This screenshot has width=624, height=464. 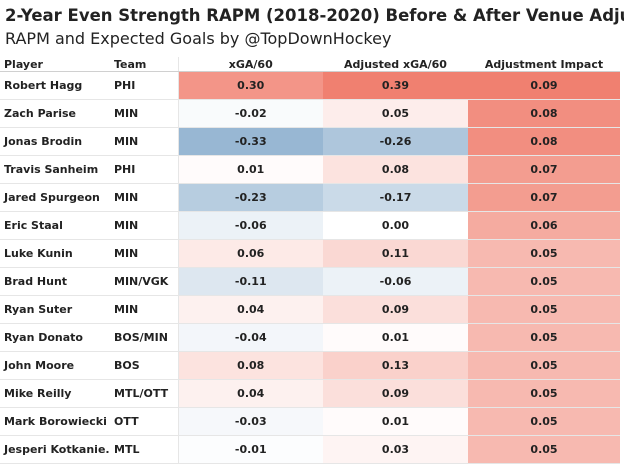 I want to click on table-row: Mike Reilly MTL/OTT 0.04 0.09 0.05, so click(x=310, y=393).